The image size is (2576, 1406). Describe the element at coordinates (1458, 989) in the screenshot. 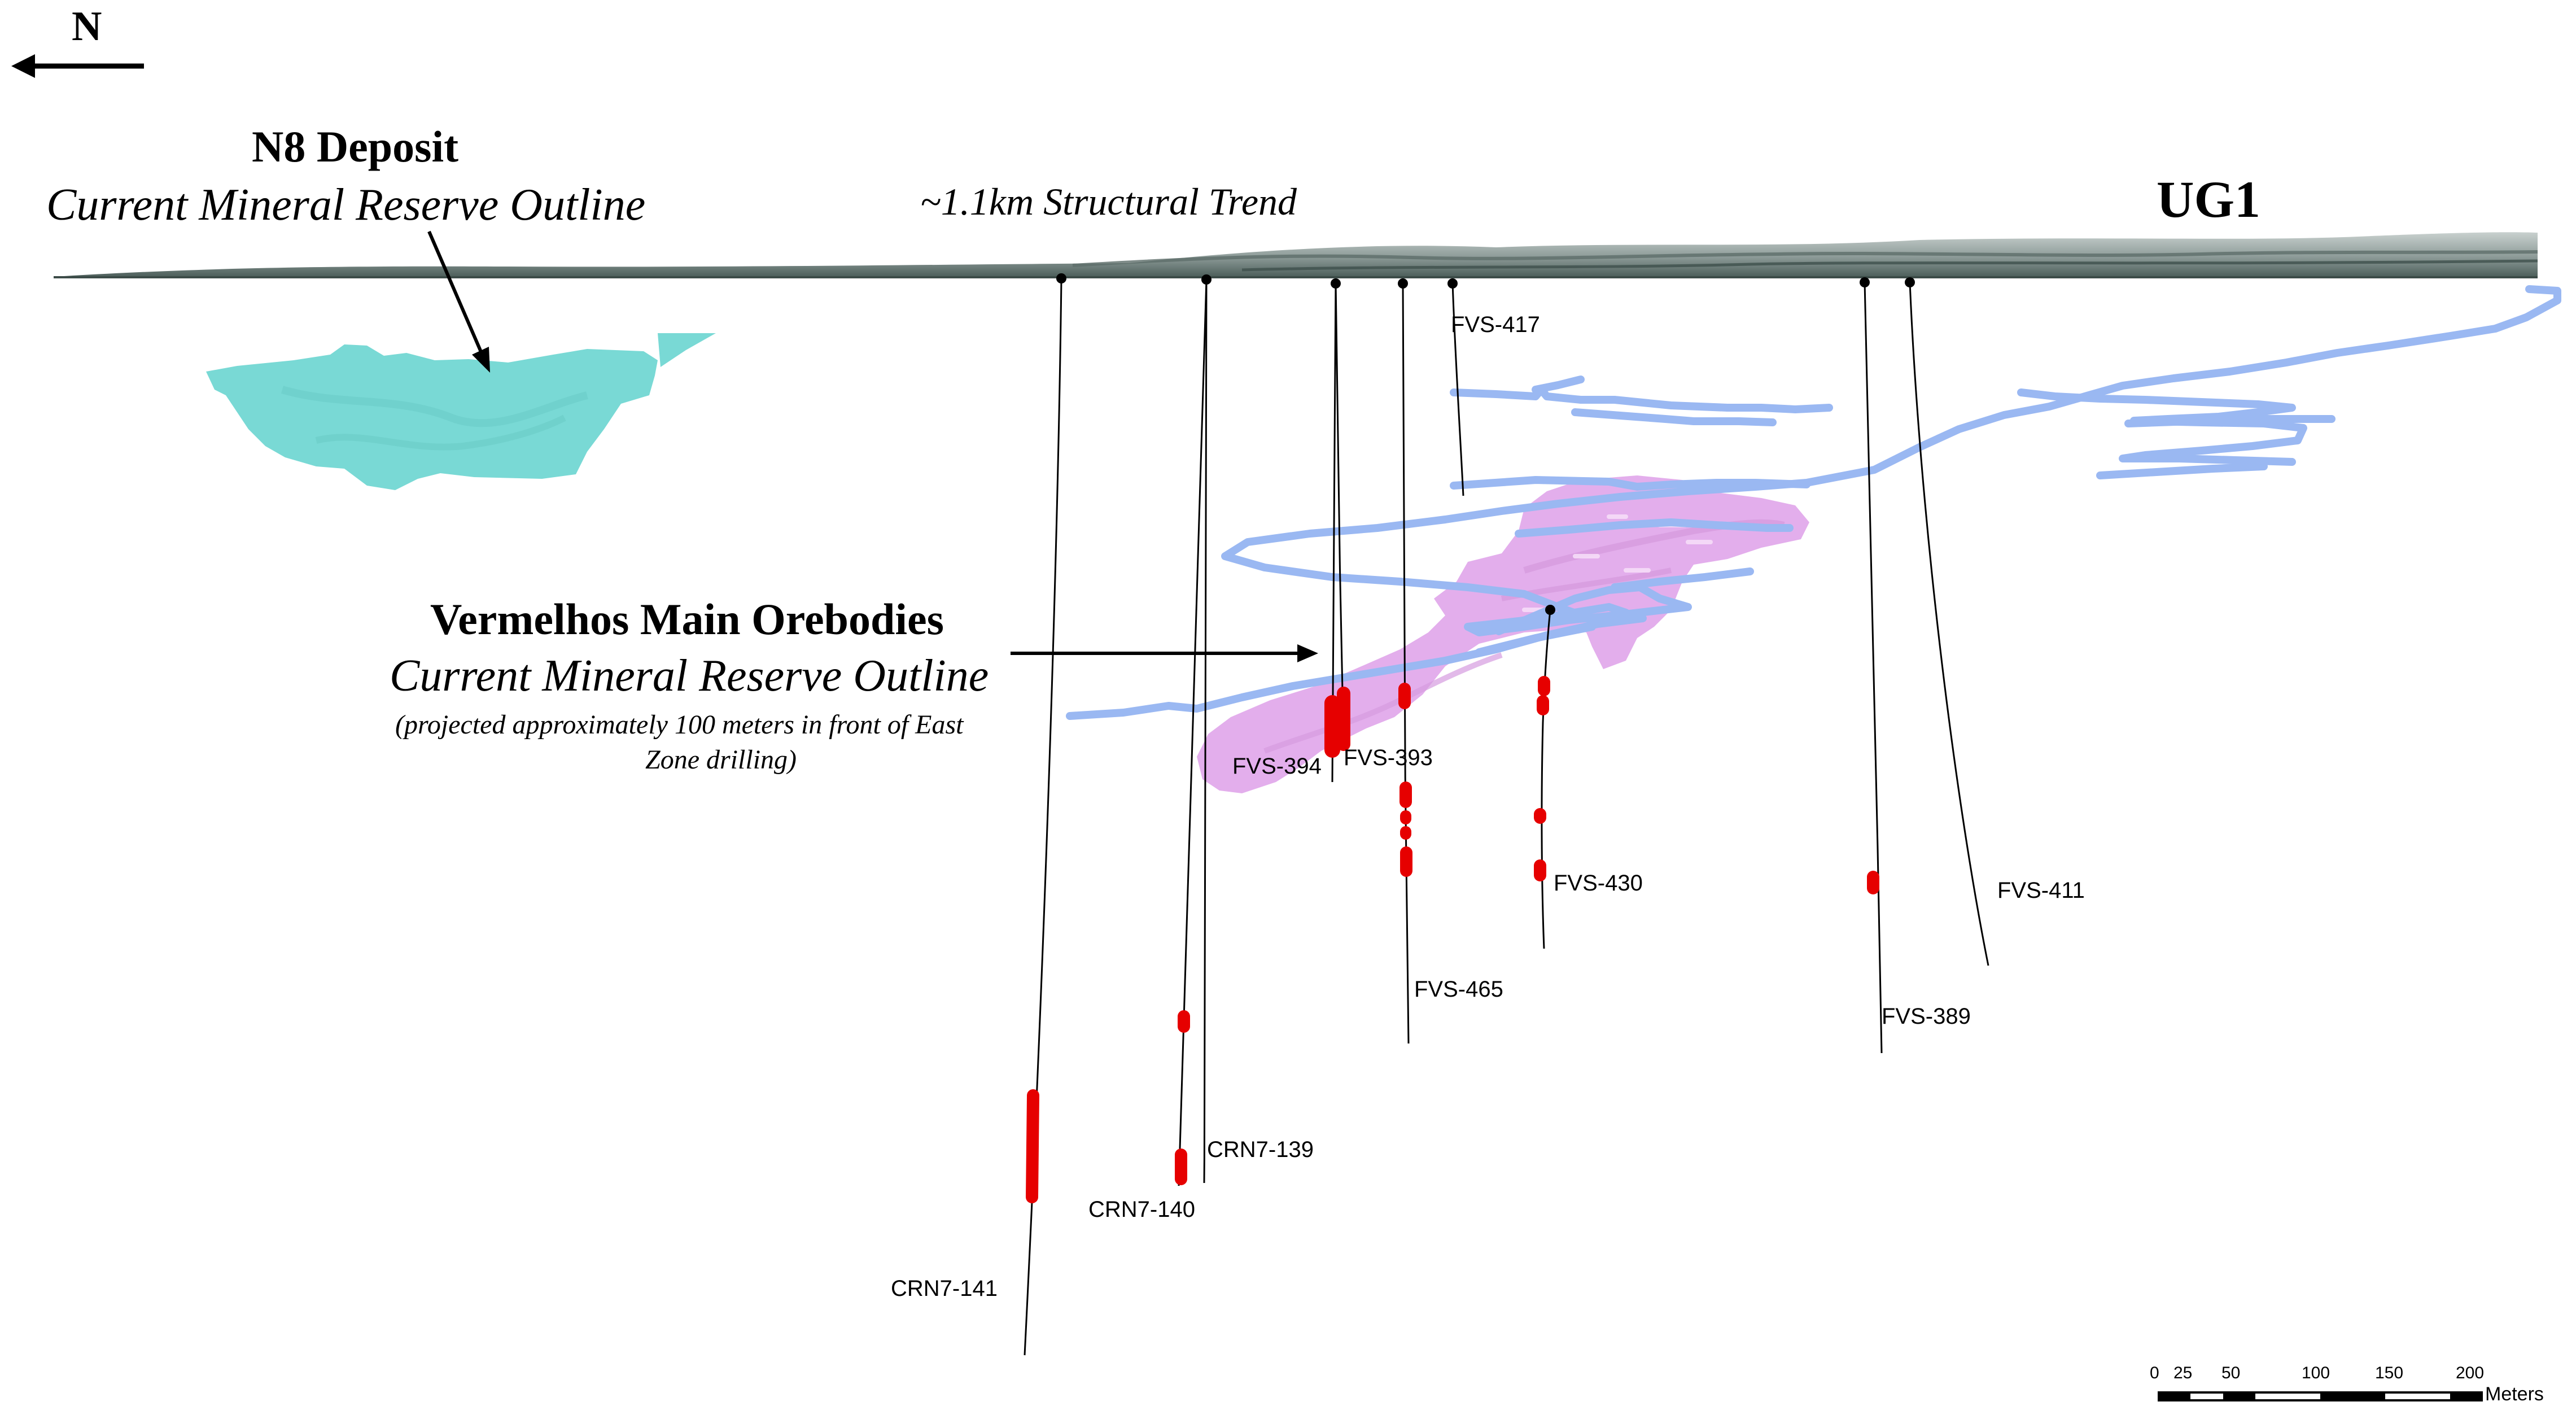

I see `hole-label-fvs-465: FVS-465` at that location.